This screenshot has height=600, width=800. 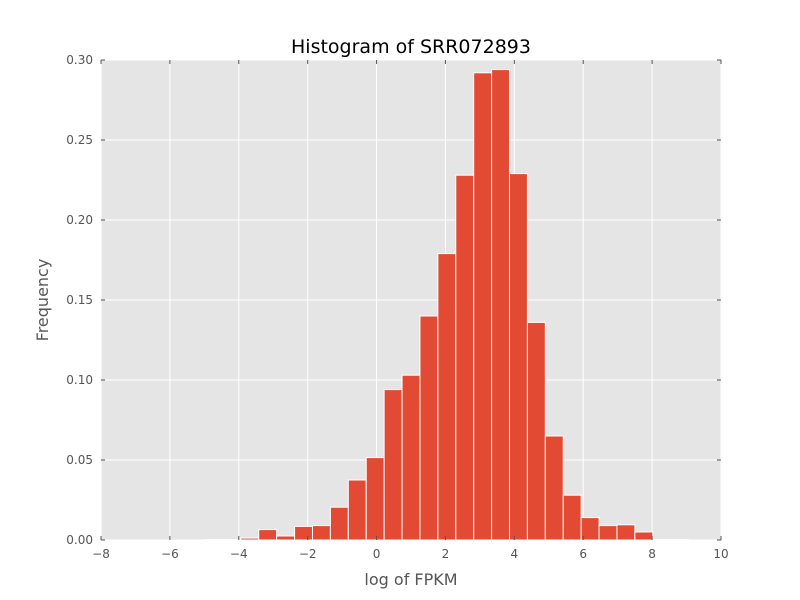 What do you see at coordinates (101, 554) in the screenshot?
I see `x-tick-label: −8` at bounding box center [101, 554].